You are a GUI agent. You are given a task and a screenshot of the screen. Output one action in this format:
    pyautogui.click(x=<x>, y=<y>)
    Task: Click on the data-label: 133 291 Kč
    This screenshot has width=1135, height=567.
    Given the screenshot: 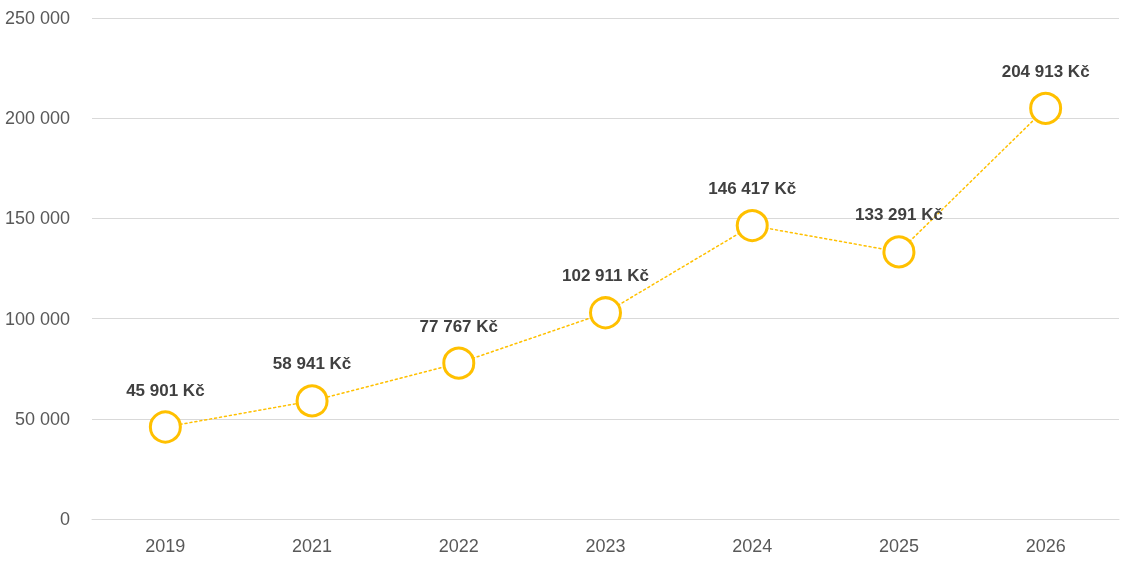 What is the action you would take?
    pyautogui.click(x=898, y=215)
    